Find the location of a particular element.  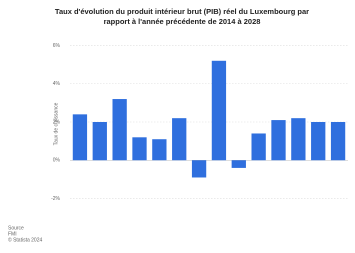

source-text: Source is located at coordinates (16, 228).